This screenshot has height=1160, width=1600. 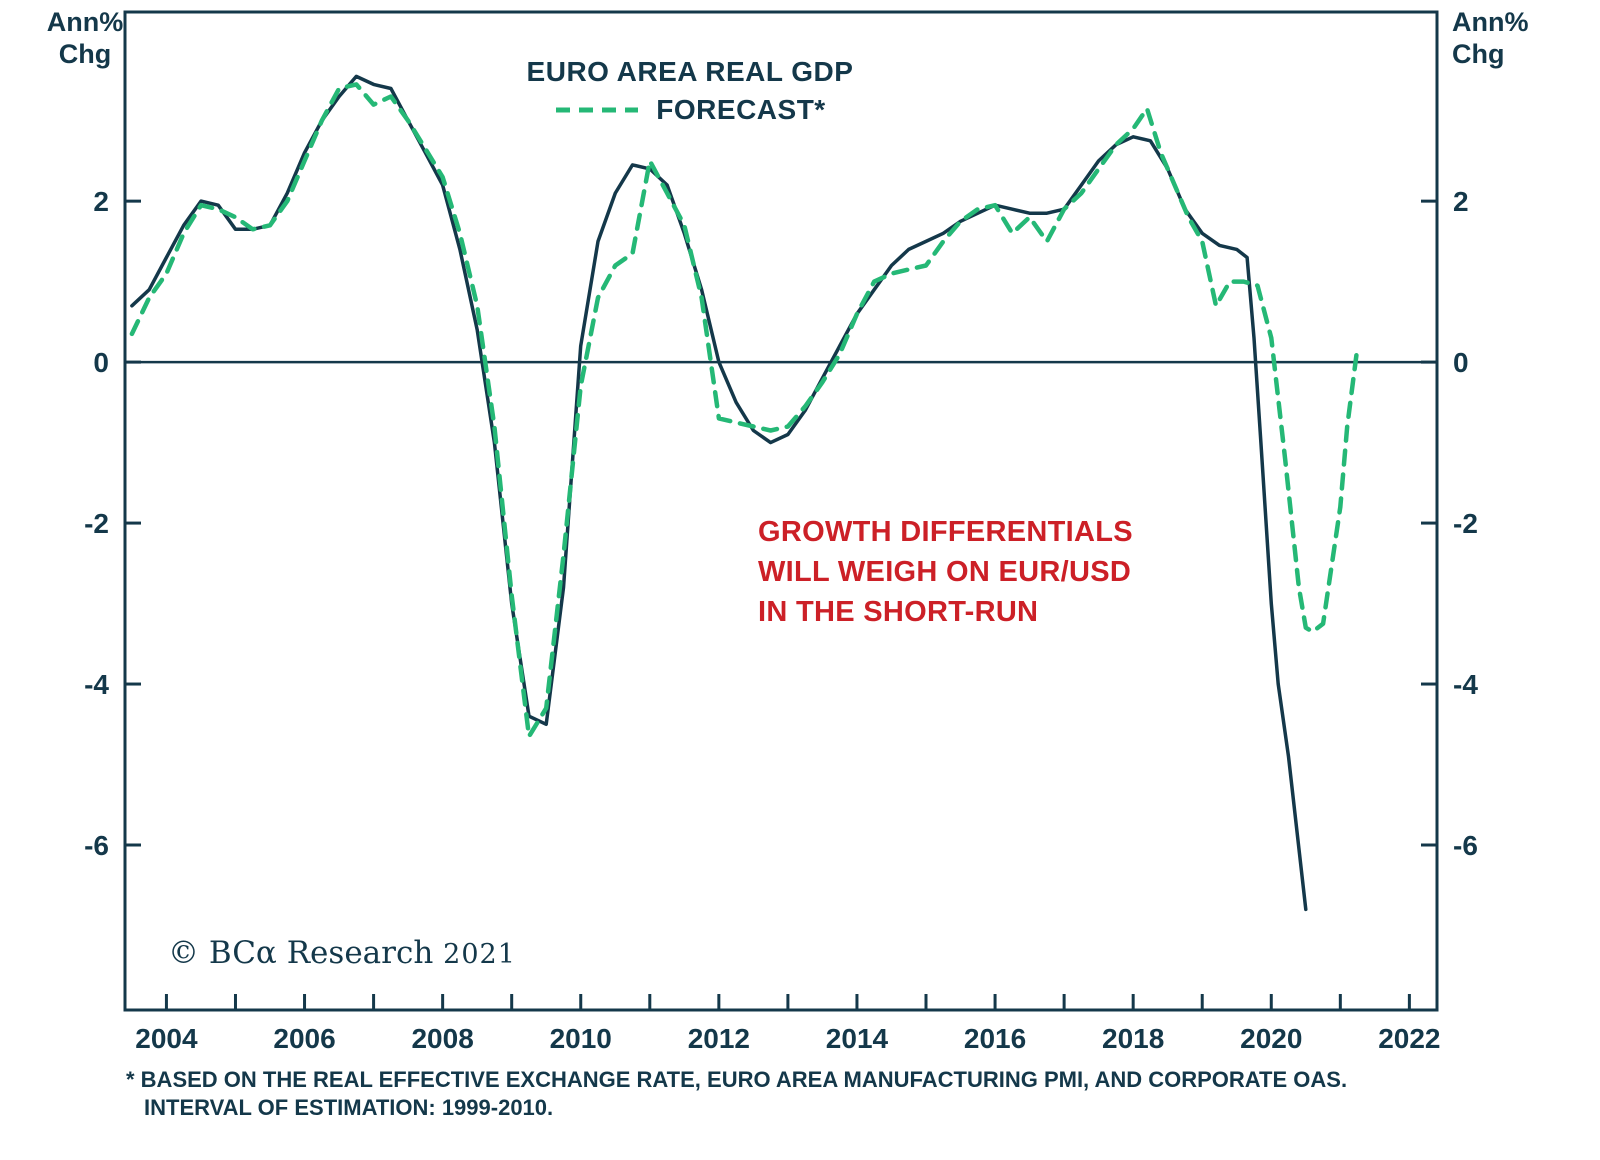 What do you see at coordinates (1461, 362) in the screenshot?
I see `y-axis-tick-label-right: 0` at bounding box center [1461, 362].